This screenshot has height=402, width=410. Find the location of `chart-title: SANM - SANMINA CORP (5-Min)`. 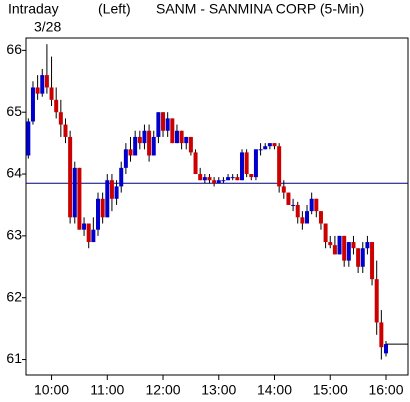

chart-title: SANM - SANMINA CORP (5-Min) is located at coordinates (260, 9).